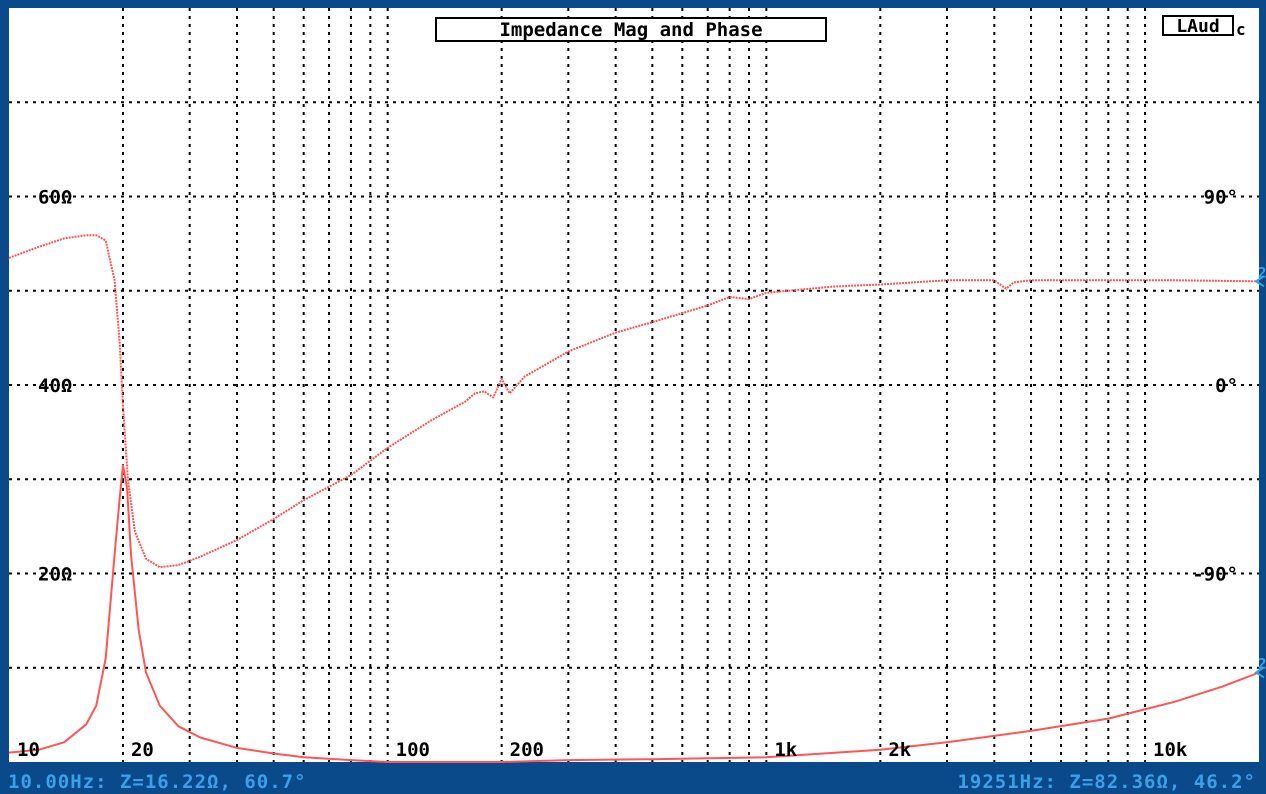  Describe the element at coordinates (28, 750) in the screenshot. I see `x-tick-label: 10` at that location.